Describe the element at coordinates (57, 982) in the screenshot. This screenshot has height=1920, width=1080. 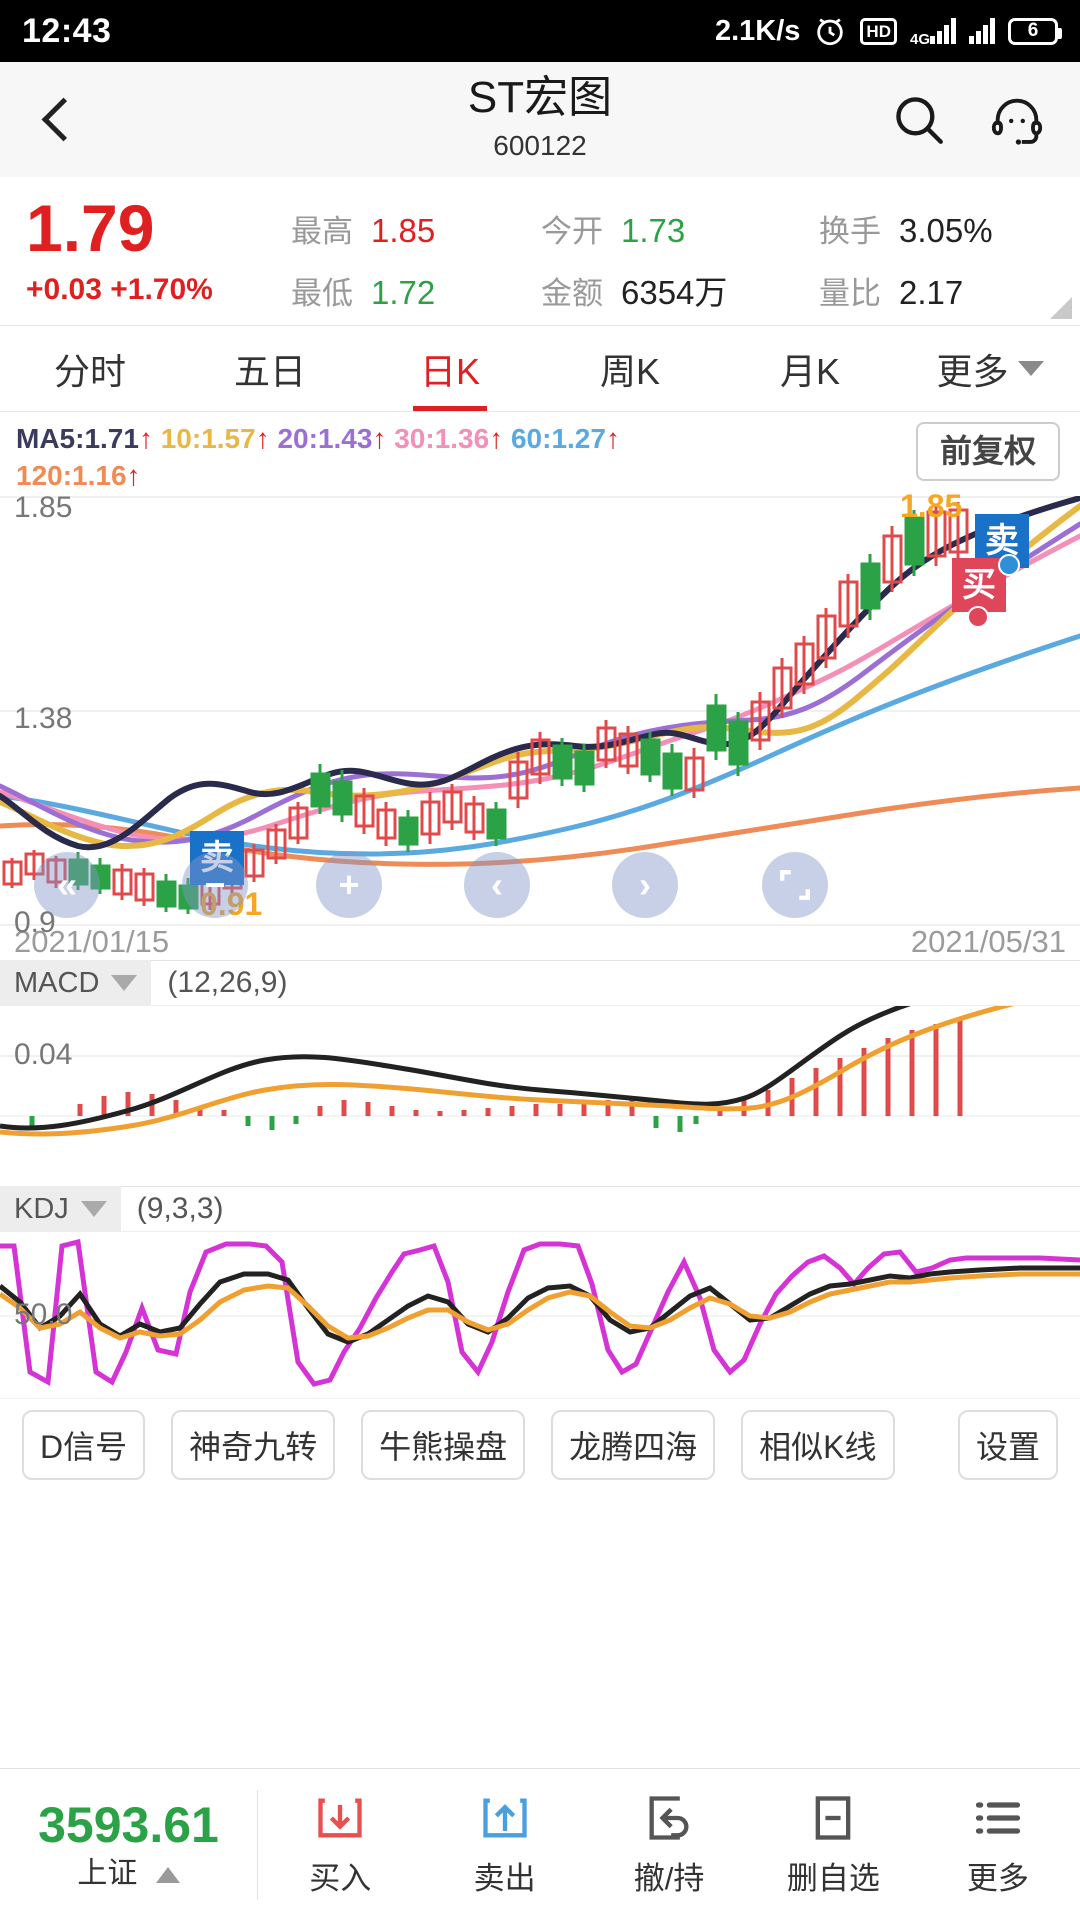
I see `macd-name: MACD` at that location.